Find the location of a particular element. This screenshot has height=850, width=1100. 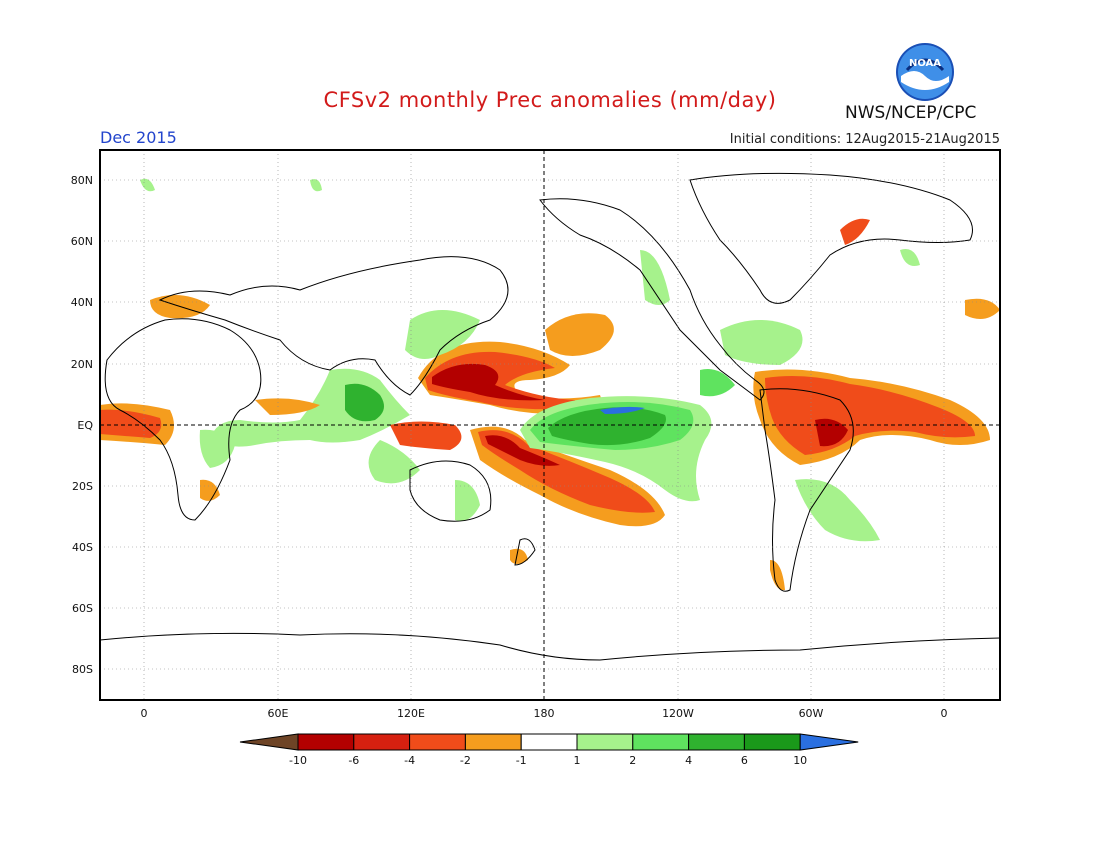

colorbar-legend: -10 -6 -4 -2 -1 1 2 4 6 10 is located at coordinates (549, 750).